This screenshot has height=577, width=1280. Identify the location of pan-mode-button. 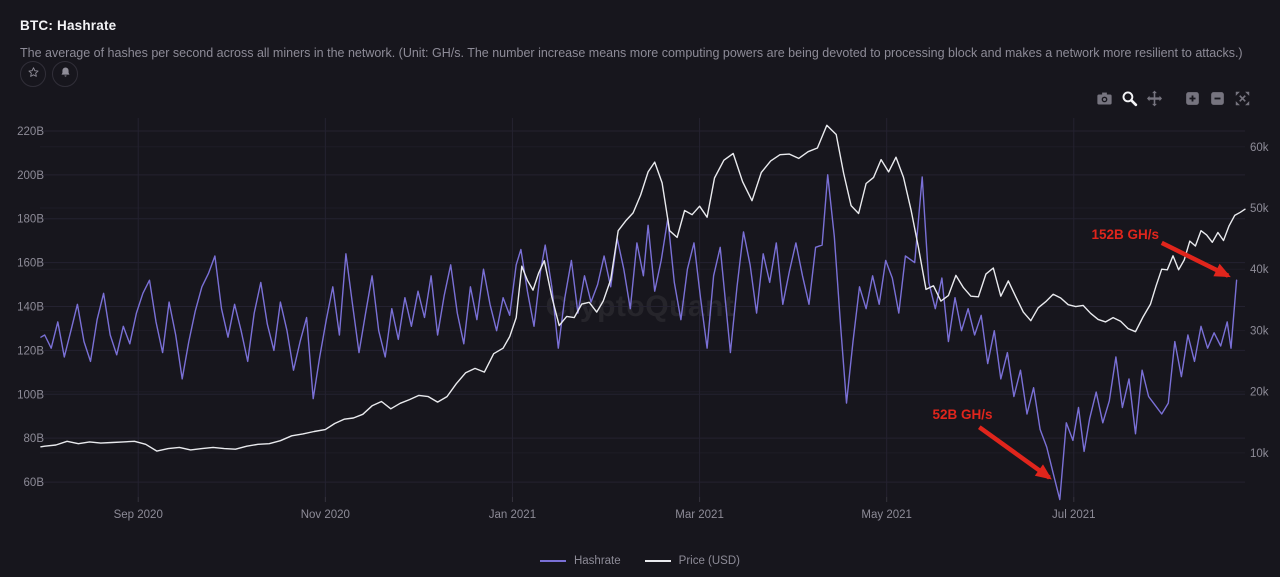
(1154, 98).